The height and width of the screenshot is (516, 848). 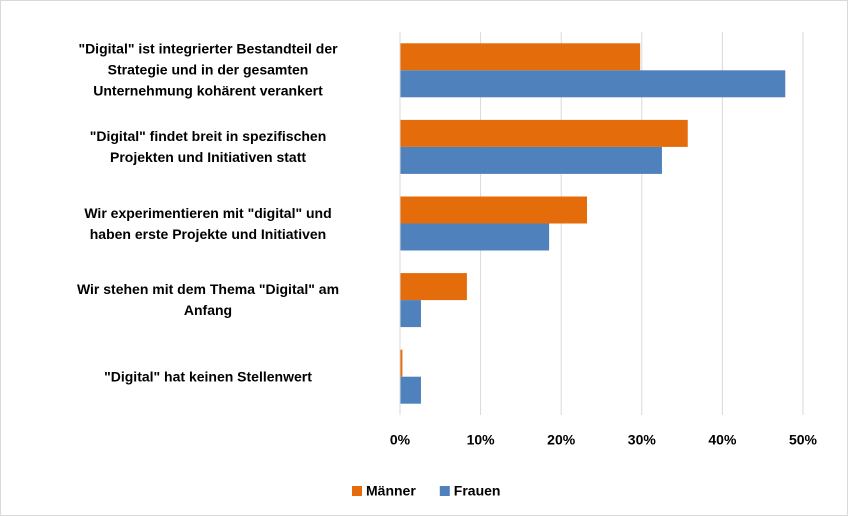 I want to click on legend-label: Frauen, so click(x=477, y=491).